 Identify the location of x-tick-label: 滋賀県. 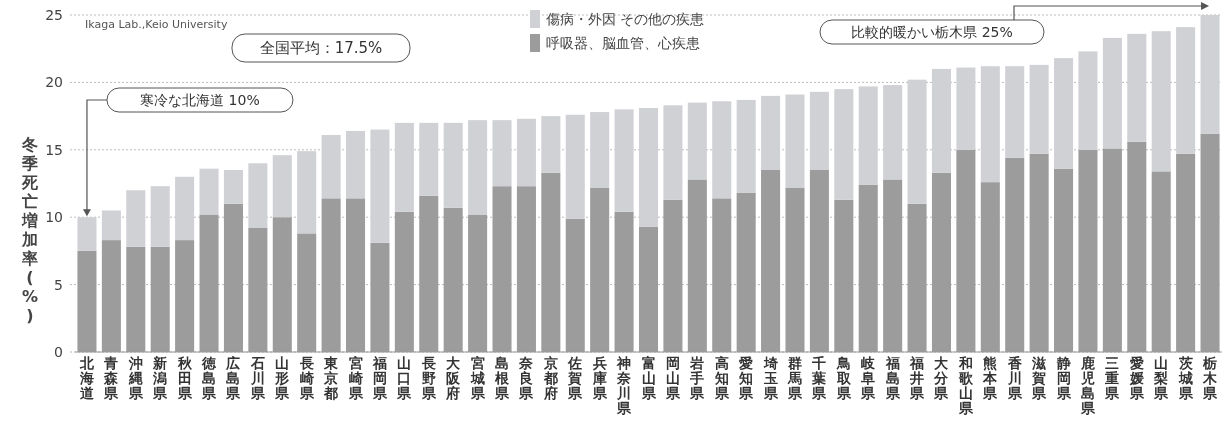
(1039, 378).